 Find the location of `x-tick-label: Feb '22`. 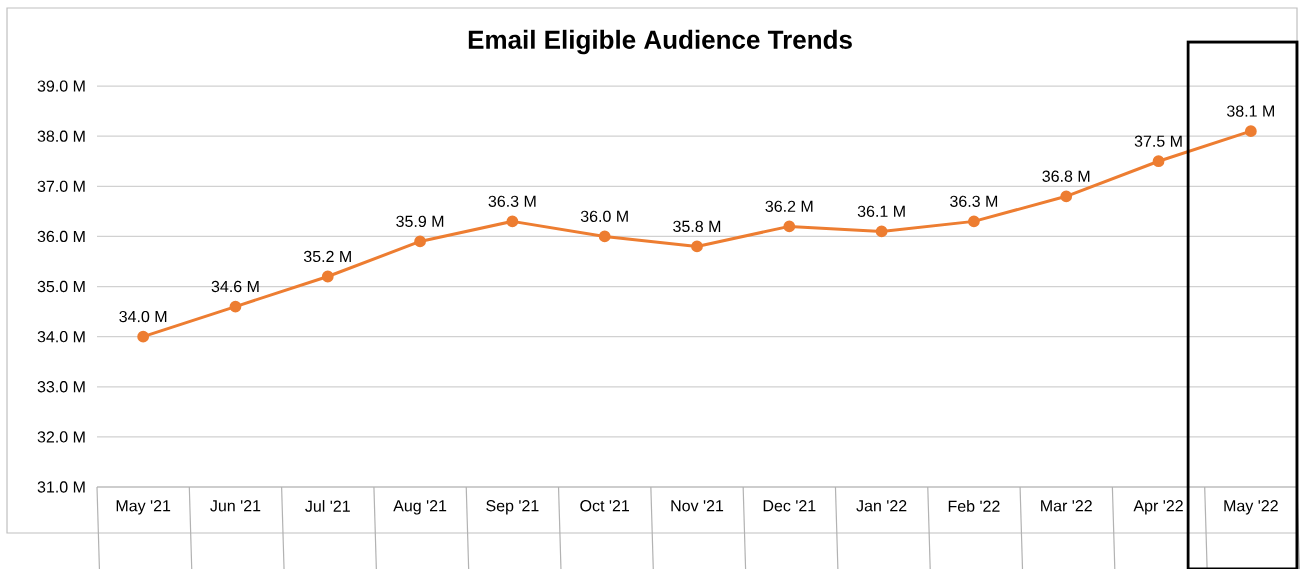

x-tick-label: Feb '22 is located at coordinates (974, 506).